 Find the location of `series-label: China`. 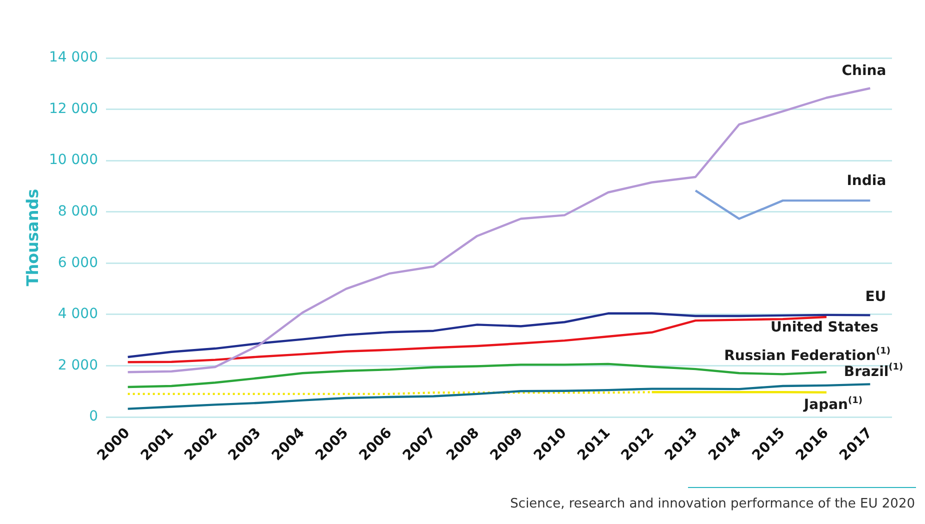

series-label: China is located at coordinates (864, 70).